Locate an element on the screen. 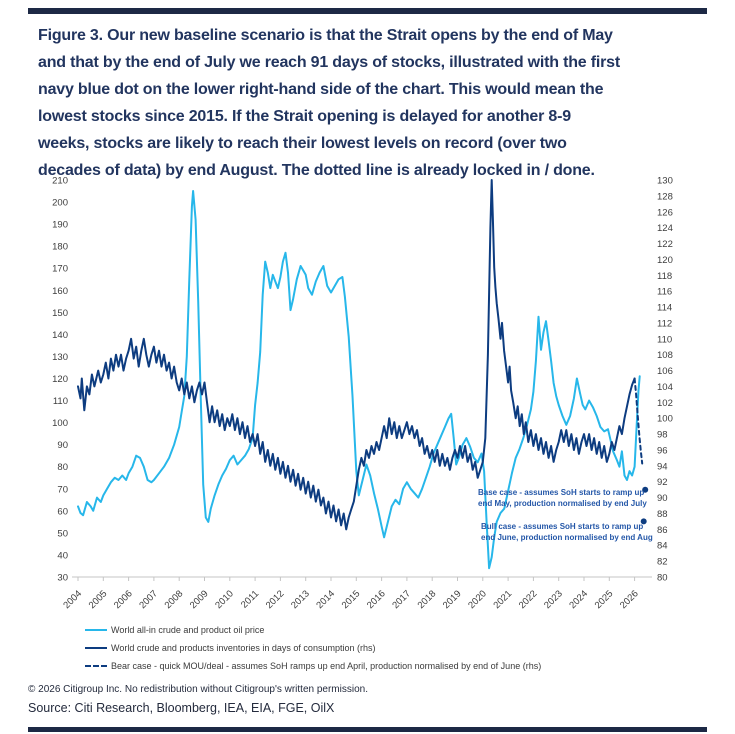  right-tick-label: 98 is located at coordinates (662, 435).